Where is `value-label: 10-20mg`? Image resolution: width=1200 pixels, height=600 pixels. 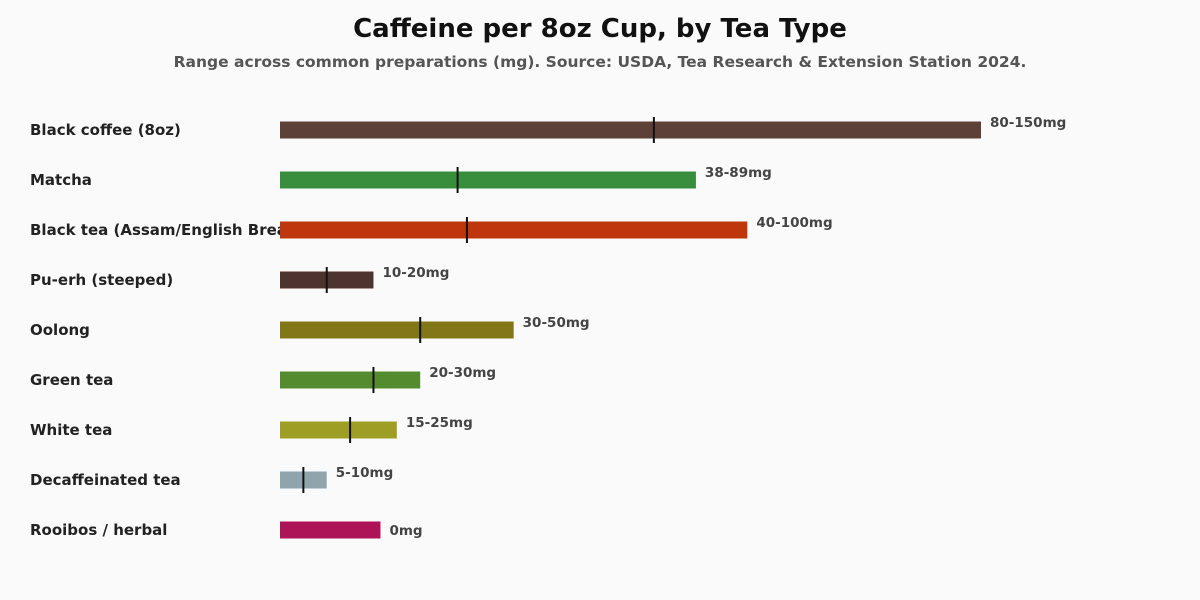
value-label: 10-20mg is located at coordinates (415, 273).